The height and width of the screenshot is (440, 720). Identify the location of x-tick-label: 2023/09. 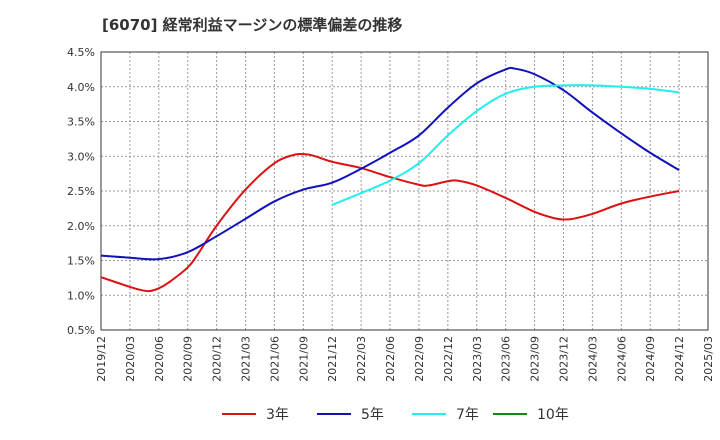
(535, 359).